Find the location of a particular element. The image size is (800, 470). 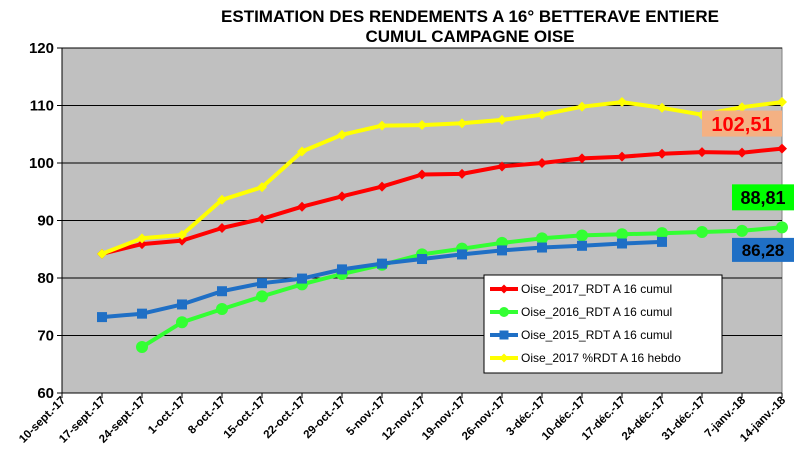

legend-item: Oise_2017_RDT A 16 cumul is located at coordinates (581, 289).